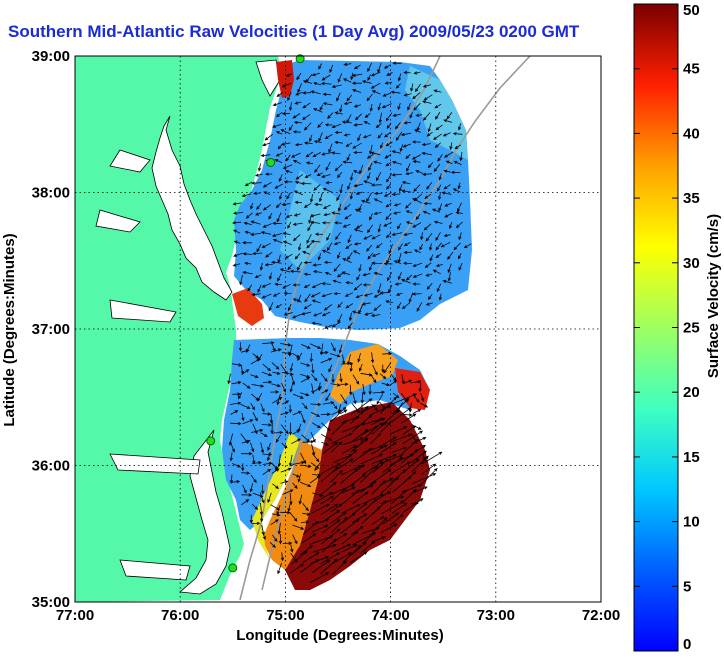 The width and height of the screenshot is (724, 659). I want to click on x-tick-labels: 77:00 76:00 75:00 74:00 73:00 72:00, so click(338, 615).